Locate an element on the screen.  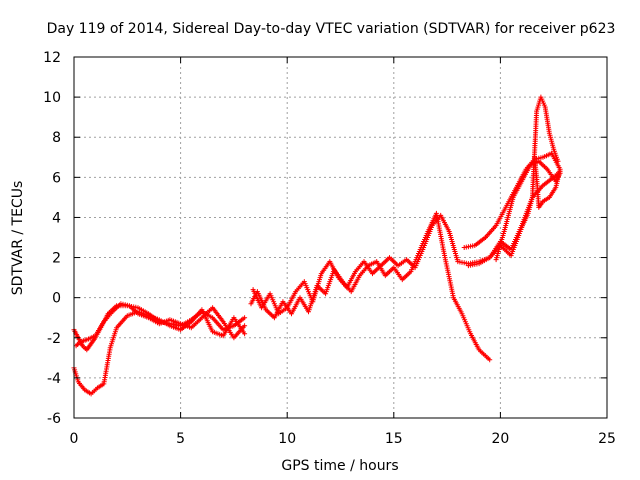
x-tick-label: 10 is located at coordinates (287, 439).